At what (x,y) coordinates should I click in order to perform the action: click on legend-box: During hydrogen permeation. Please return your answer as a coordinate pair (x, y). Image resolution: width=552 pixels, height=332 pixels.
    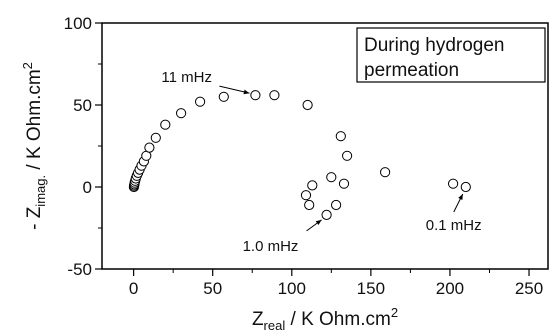
    Looking at the image, I should click on (451, 55).